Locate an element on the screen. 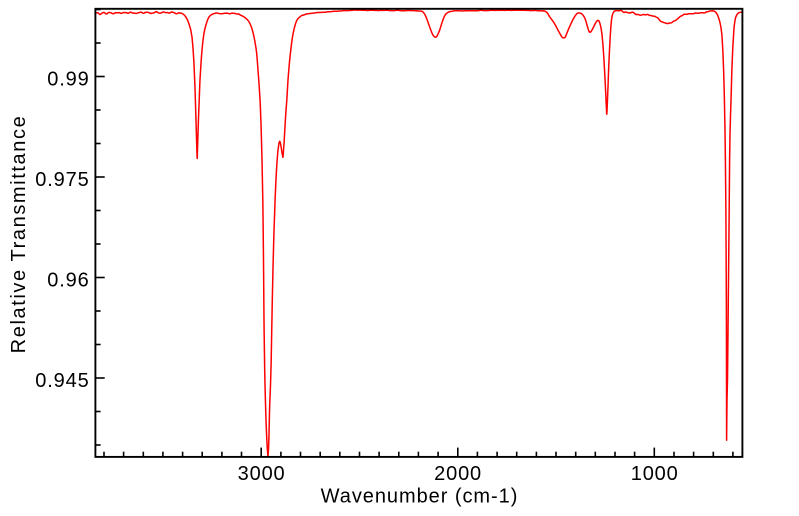 This screenshot has height=516, width=799. svg-text: Wavenumber (cm-1) is located at coordinates (420, 497).